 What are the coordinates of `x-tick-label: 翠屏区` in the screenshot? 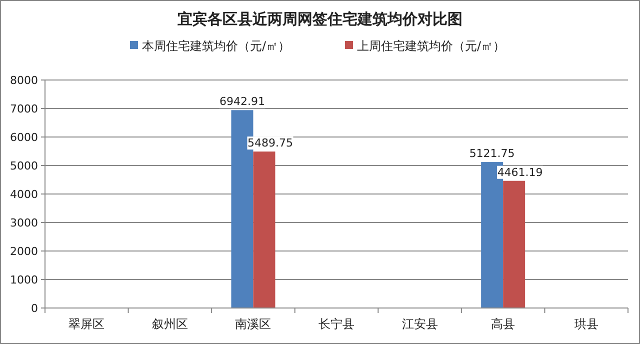 It's located at (86, 324).